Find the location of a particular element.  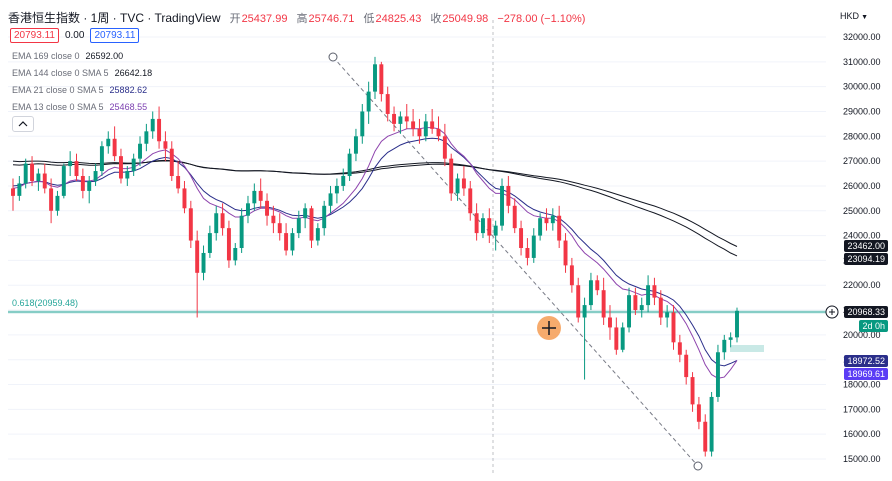

symbol-title: 香港恒生指数 · 1周 · TVC · TradingView is located at coordinates (114, 18).